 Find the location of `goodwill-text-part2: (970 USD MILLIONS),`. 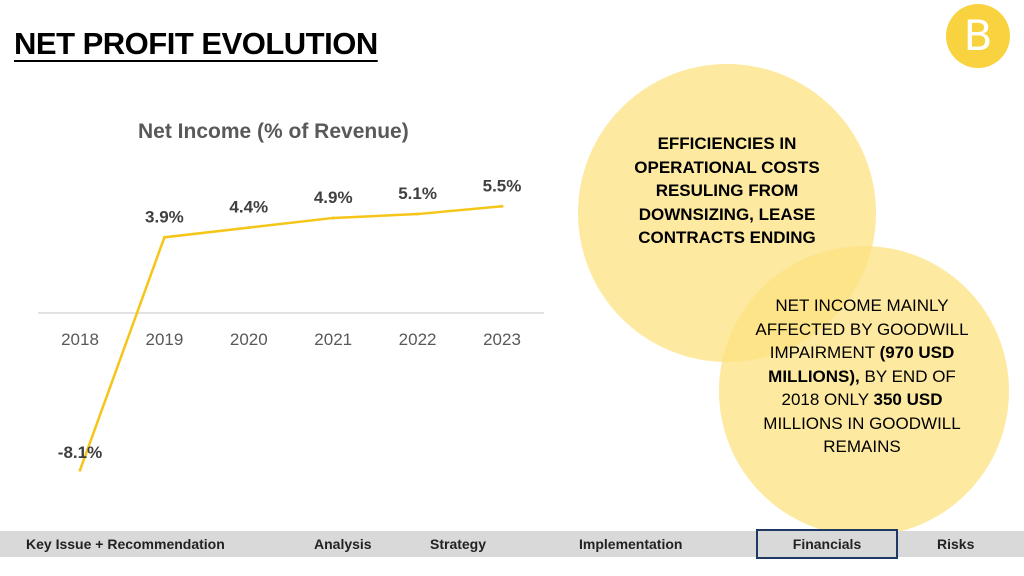

goodwill-text-part2: (970 USD MILLIONS), is located at coordinates (861, 364).